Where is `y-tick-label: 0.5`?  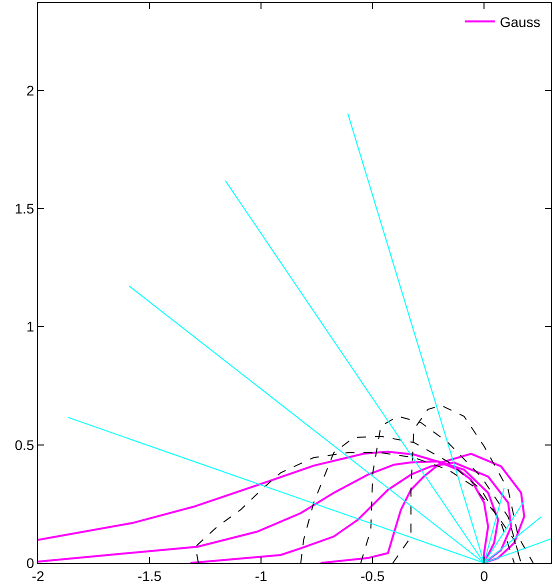 y-tick-label: 0.5 is located at coordinates (24, 444).